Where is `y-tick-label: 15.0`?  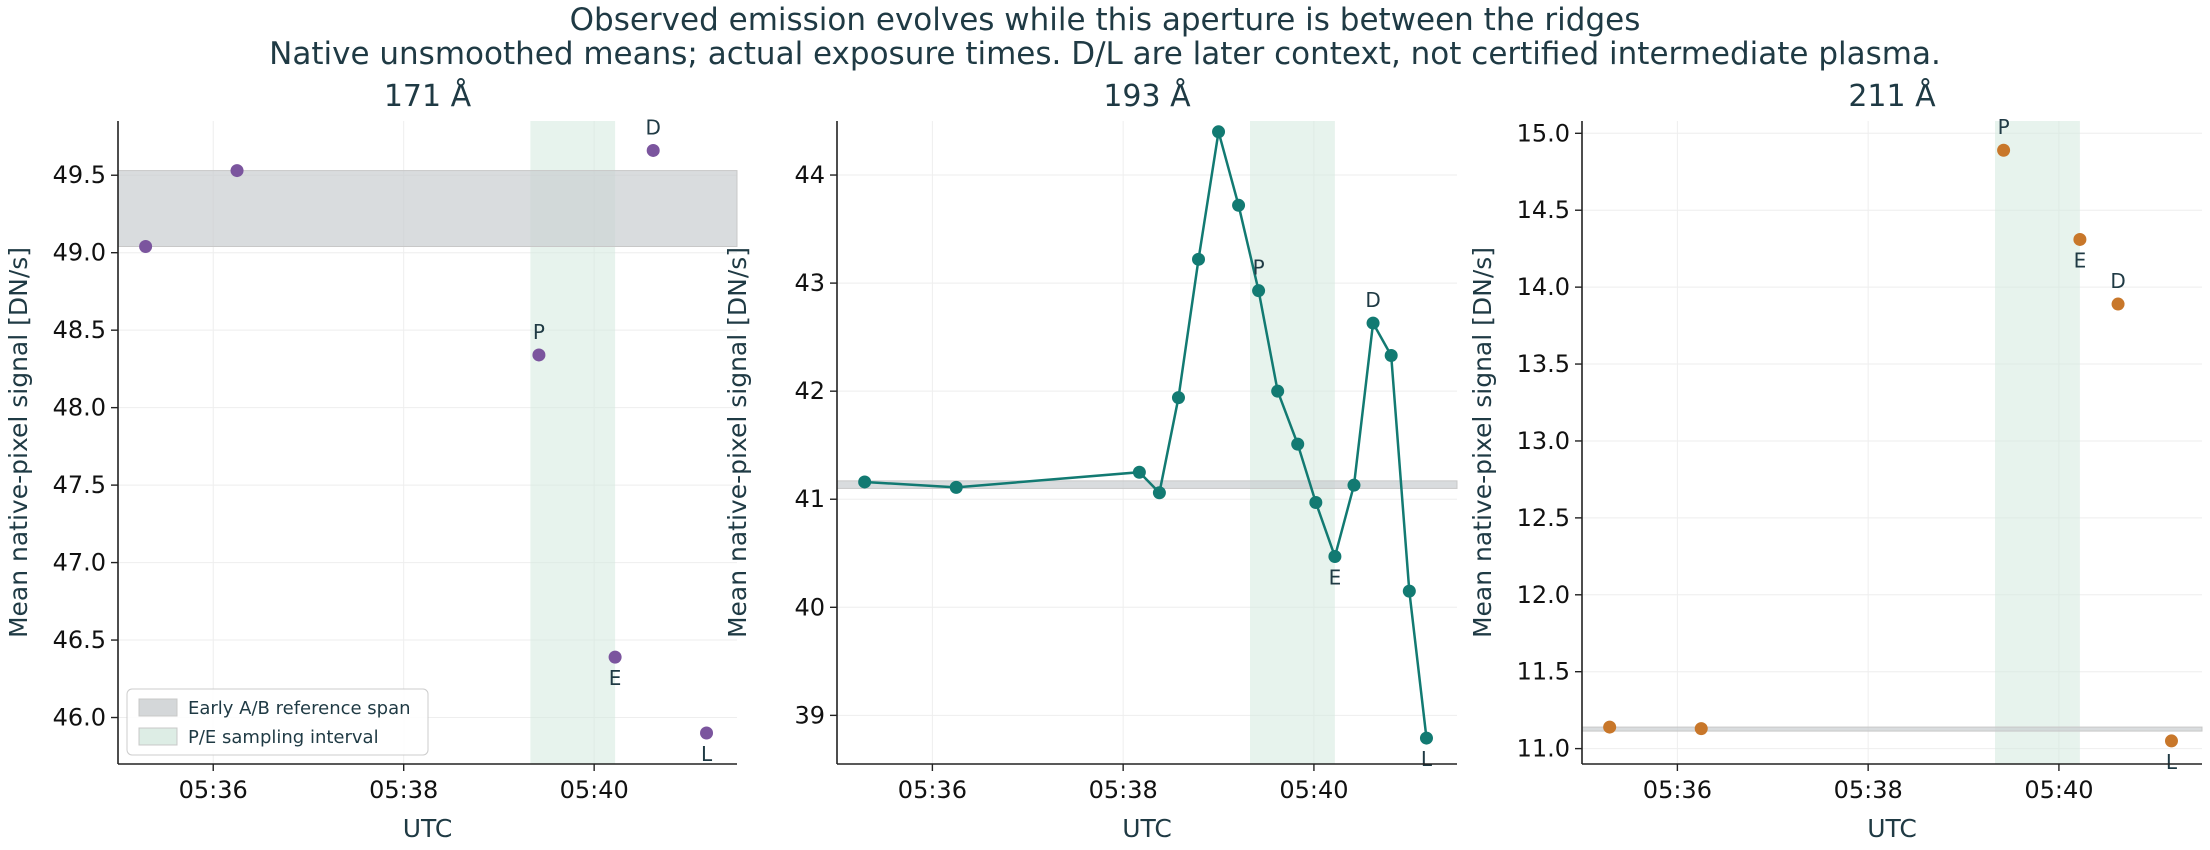
y-tick-label: 15.0 is located at coordinates (1543, 133).